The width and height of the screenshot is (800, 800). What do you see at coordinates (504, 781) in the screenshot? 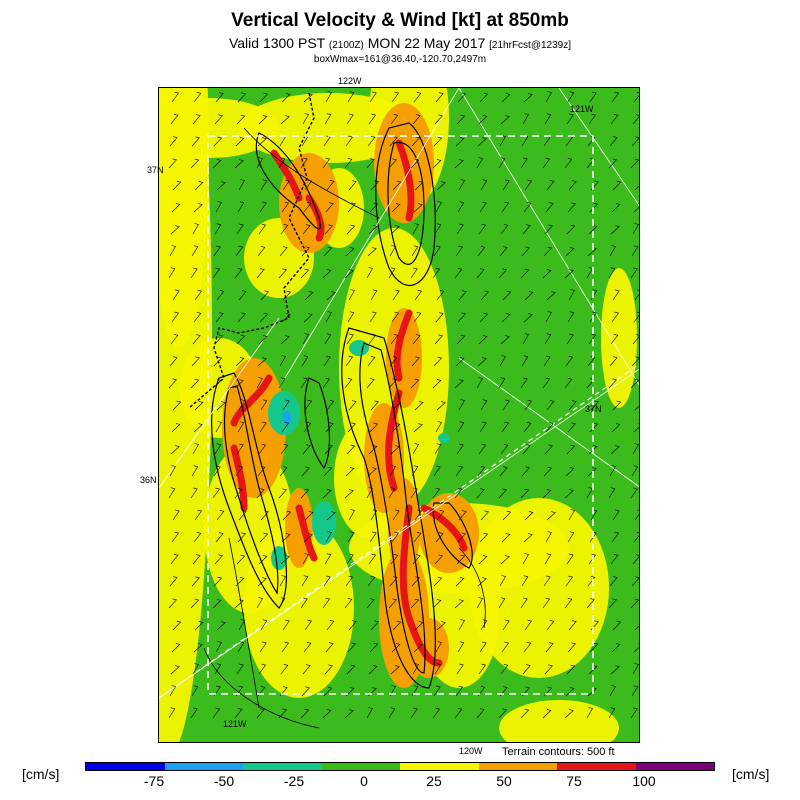
I see `colorbar-tick: 50` at bounding box center [504, 781].